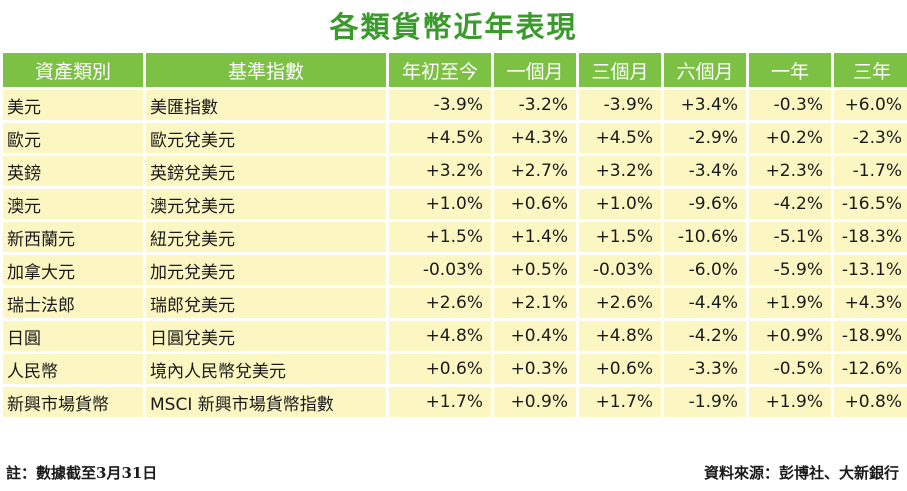 The image size is (907, 491). What do you see at coordinates (266, 303) in the screenshot?
I see `benchmark-cell: 瑞郎兌美元` at bounding box center [266, 303].